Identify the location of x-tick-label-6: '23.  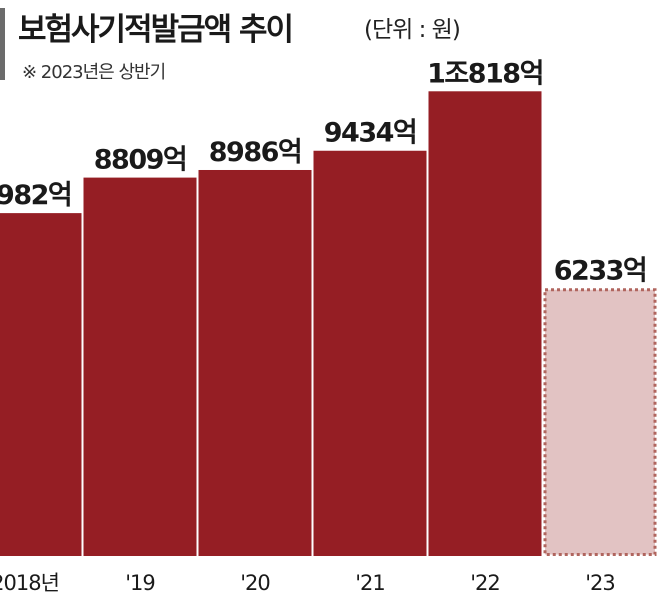
(600, 583).